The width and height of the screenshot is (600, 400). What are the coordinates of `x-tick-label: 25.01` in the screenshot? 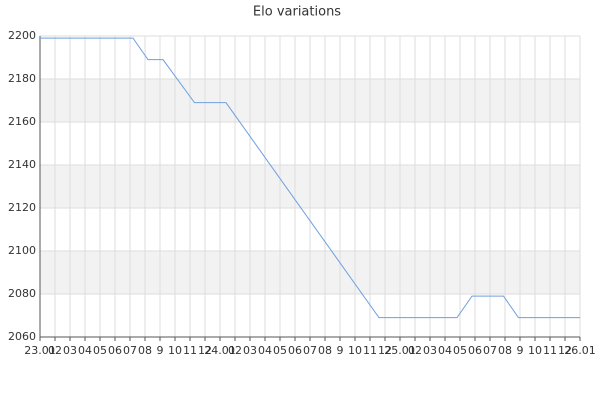 It's located at (400, 350).